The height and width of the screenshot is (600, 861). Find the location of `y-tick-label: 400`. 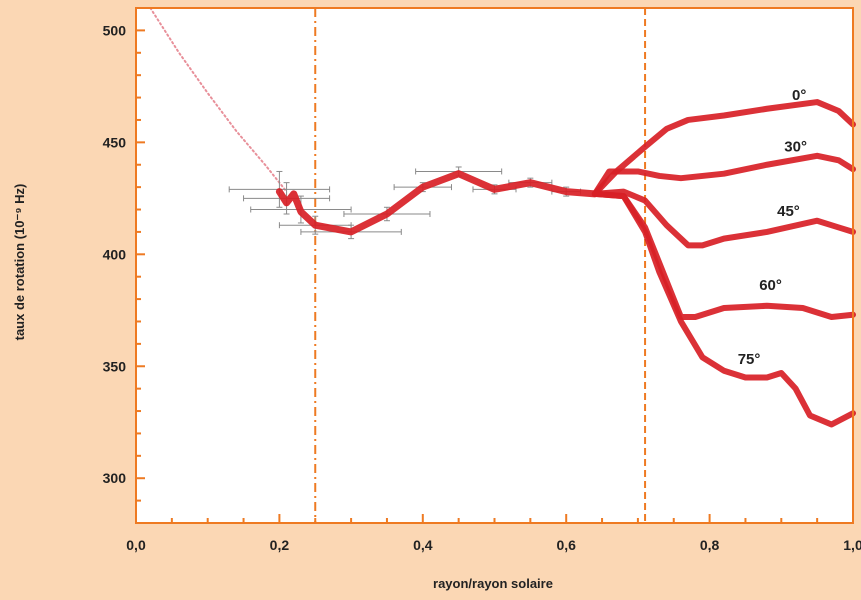

y-tick-label: 400 is located at coordinates (115, 254).